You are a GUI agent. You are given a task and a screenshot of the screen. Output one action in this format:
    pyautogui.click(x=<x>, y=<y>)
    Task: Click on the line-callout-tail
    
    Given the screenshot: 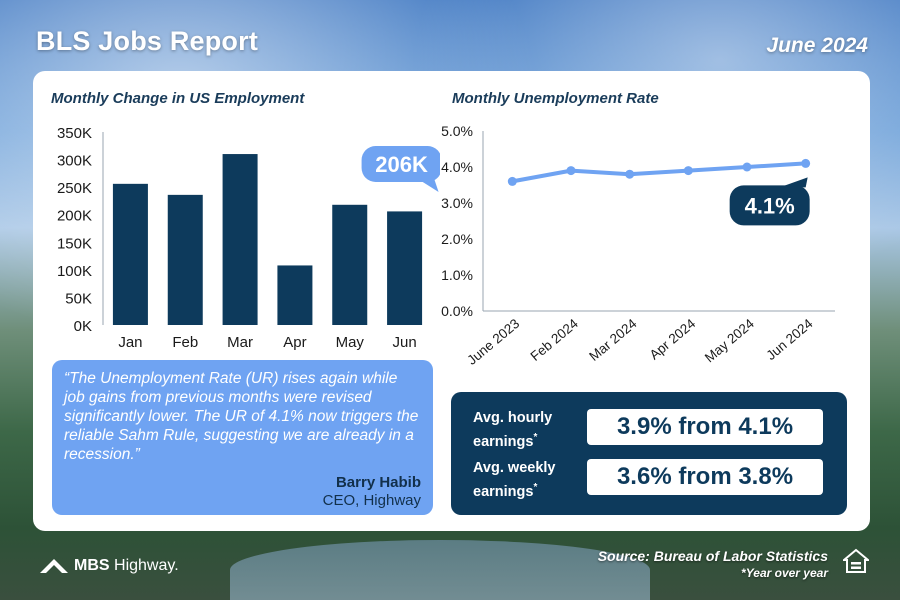 What is the action you would take?
    pyautogui.click(x=793, y=182)
    